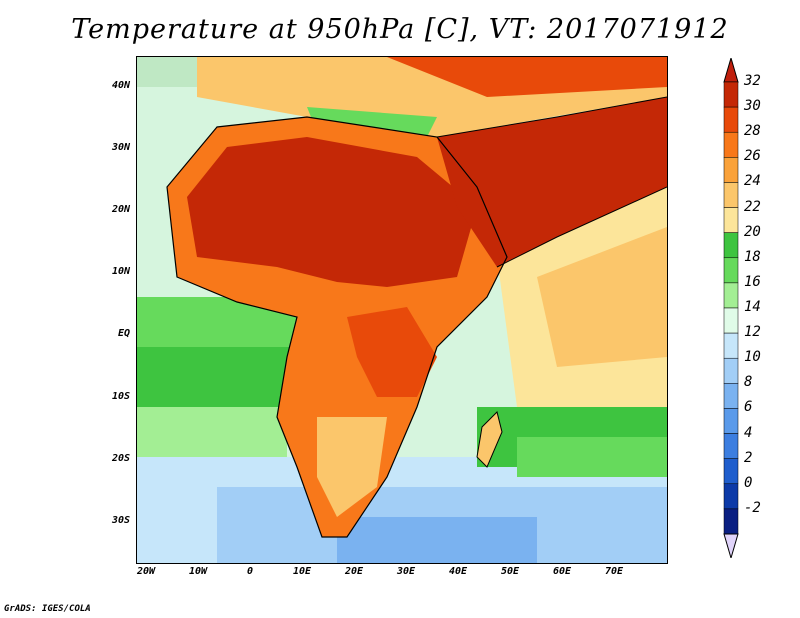 The image size is (800, 618). Describe the element at coordinates (752, 256) in the screenshot. I see `colorbar-level-label: 18` at that location.